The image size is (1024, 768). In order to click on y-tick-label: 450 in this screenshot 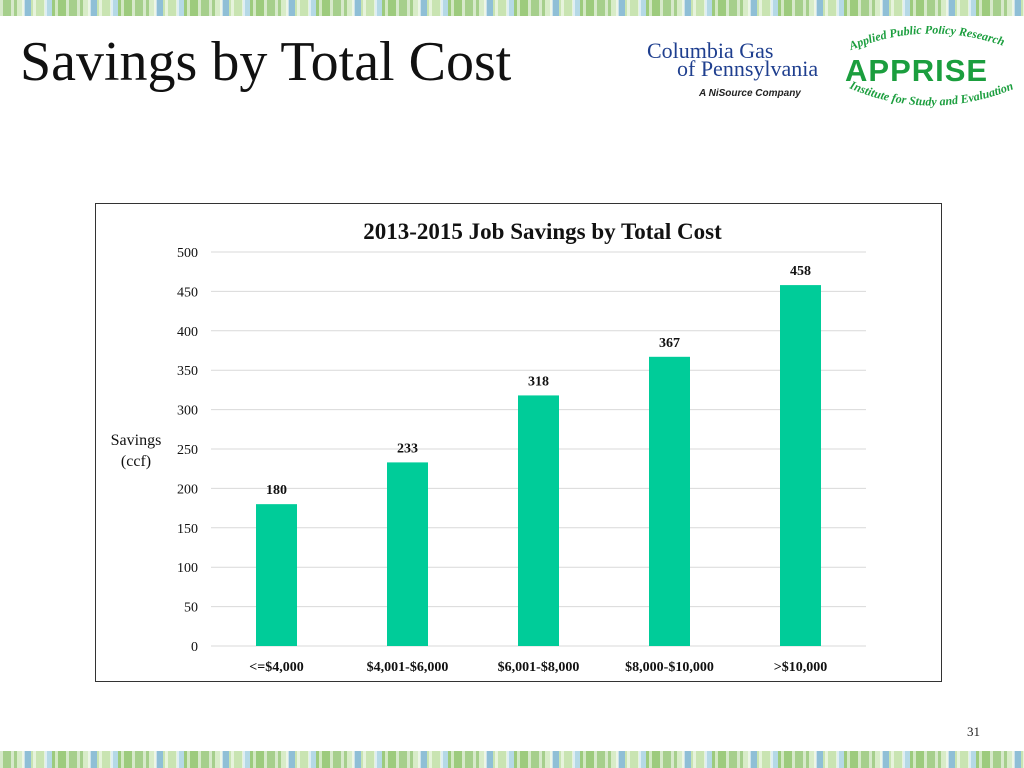, I will do `click(187, 292)`.